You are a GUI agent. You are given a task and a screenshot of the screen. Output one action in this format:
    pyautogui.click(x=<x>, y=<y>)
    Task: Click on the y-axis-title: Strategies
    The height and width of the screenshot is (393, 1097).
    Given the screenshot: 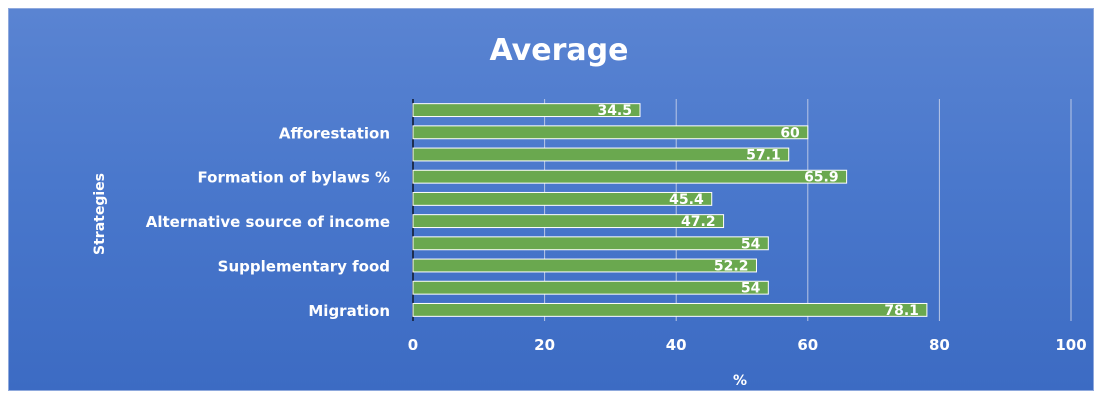 What is the action you would take?
    pyautogui.click(x=100, y=214)
    